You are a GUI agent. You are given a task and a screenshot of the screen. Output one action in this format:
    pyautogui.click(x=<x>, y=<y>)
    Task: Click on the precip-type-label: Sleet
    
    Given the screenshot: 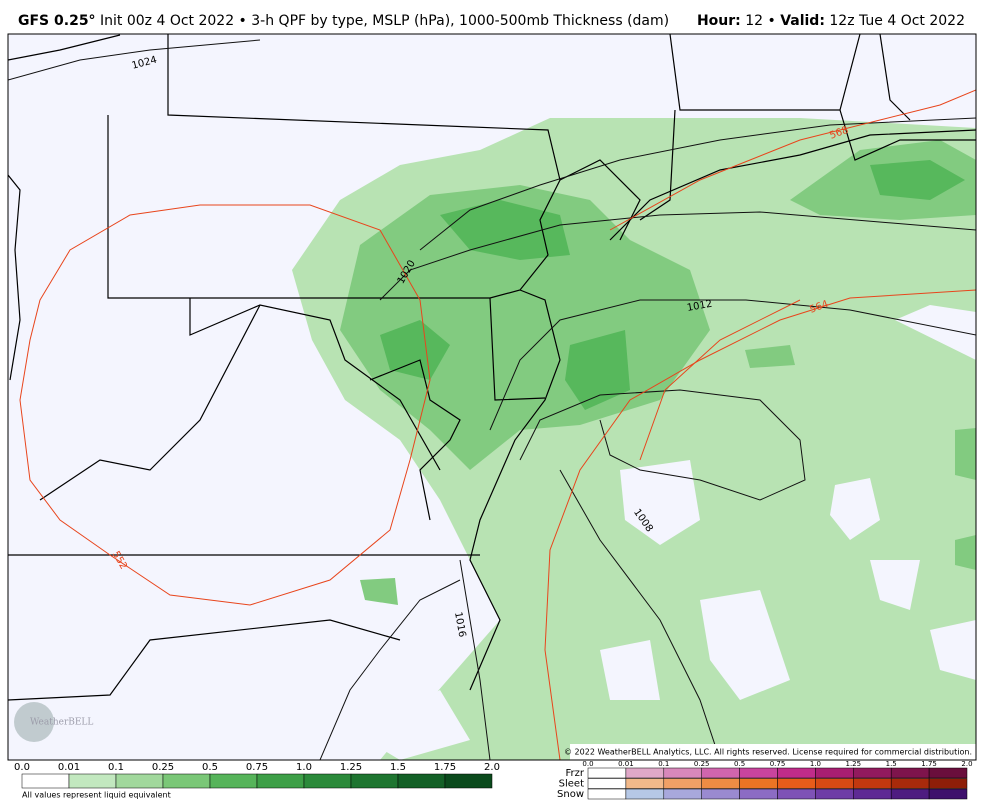 What is the action you would take?
    pyautogui.click(x=571, y=784)
    